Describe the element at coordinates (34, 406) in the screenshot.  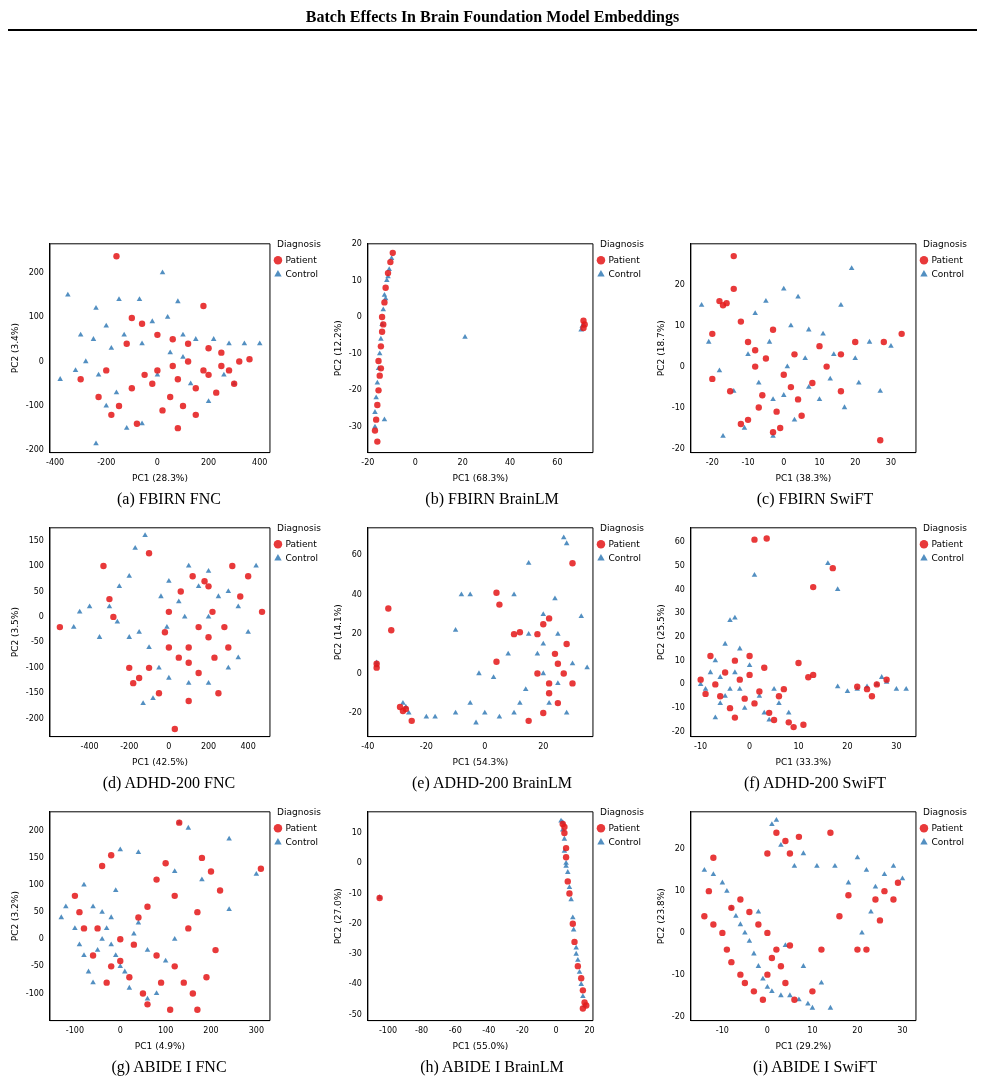
I see `y-tick-label: -100` at that location.